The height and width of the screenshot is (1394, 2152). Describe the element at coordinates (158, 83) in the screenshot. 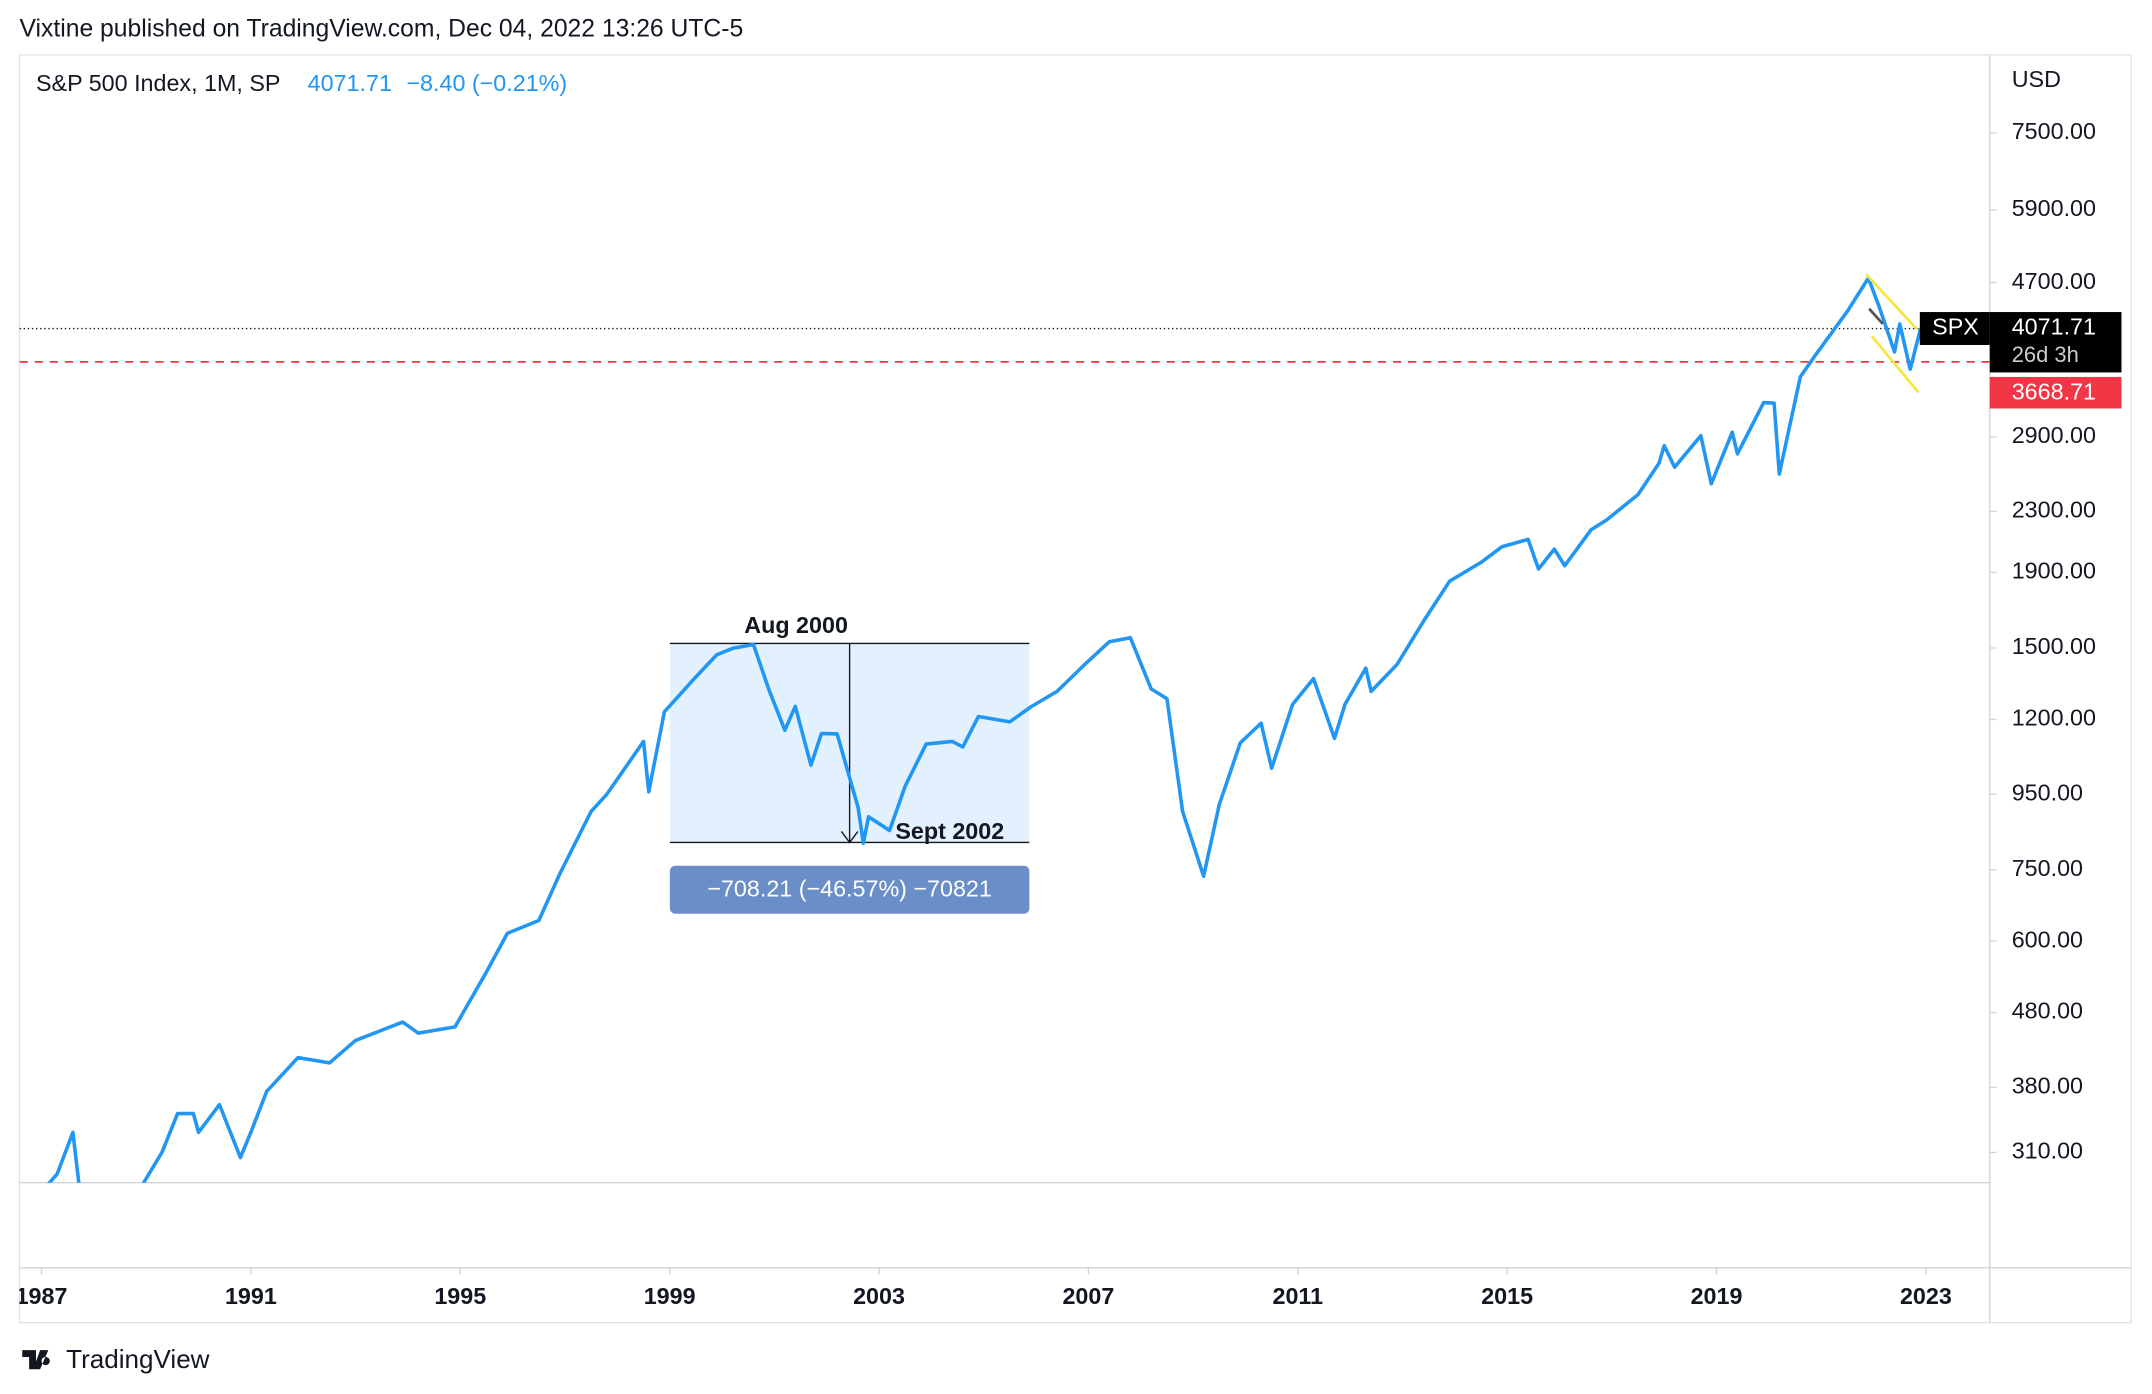

I see `chart-title: S&P 500 Index, 1M, SP` at that location.